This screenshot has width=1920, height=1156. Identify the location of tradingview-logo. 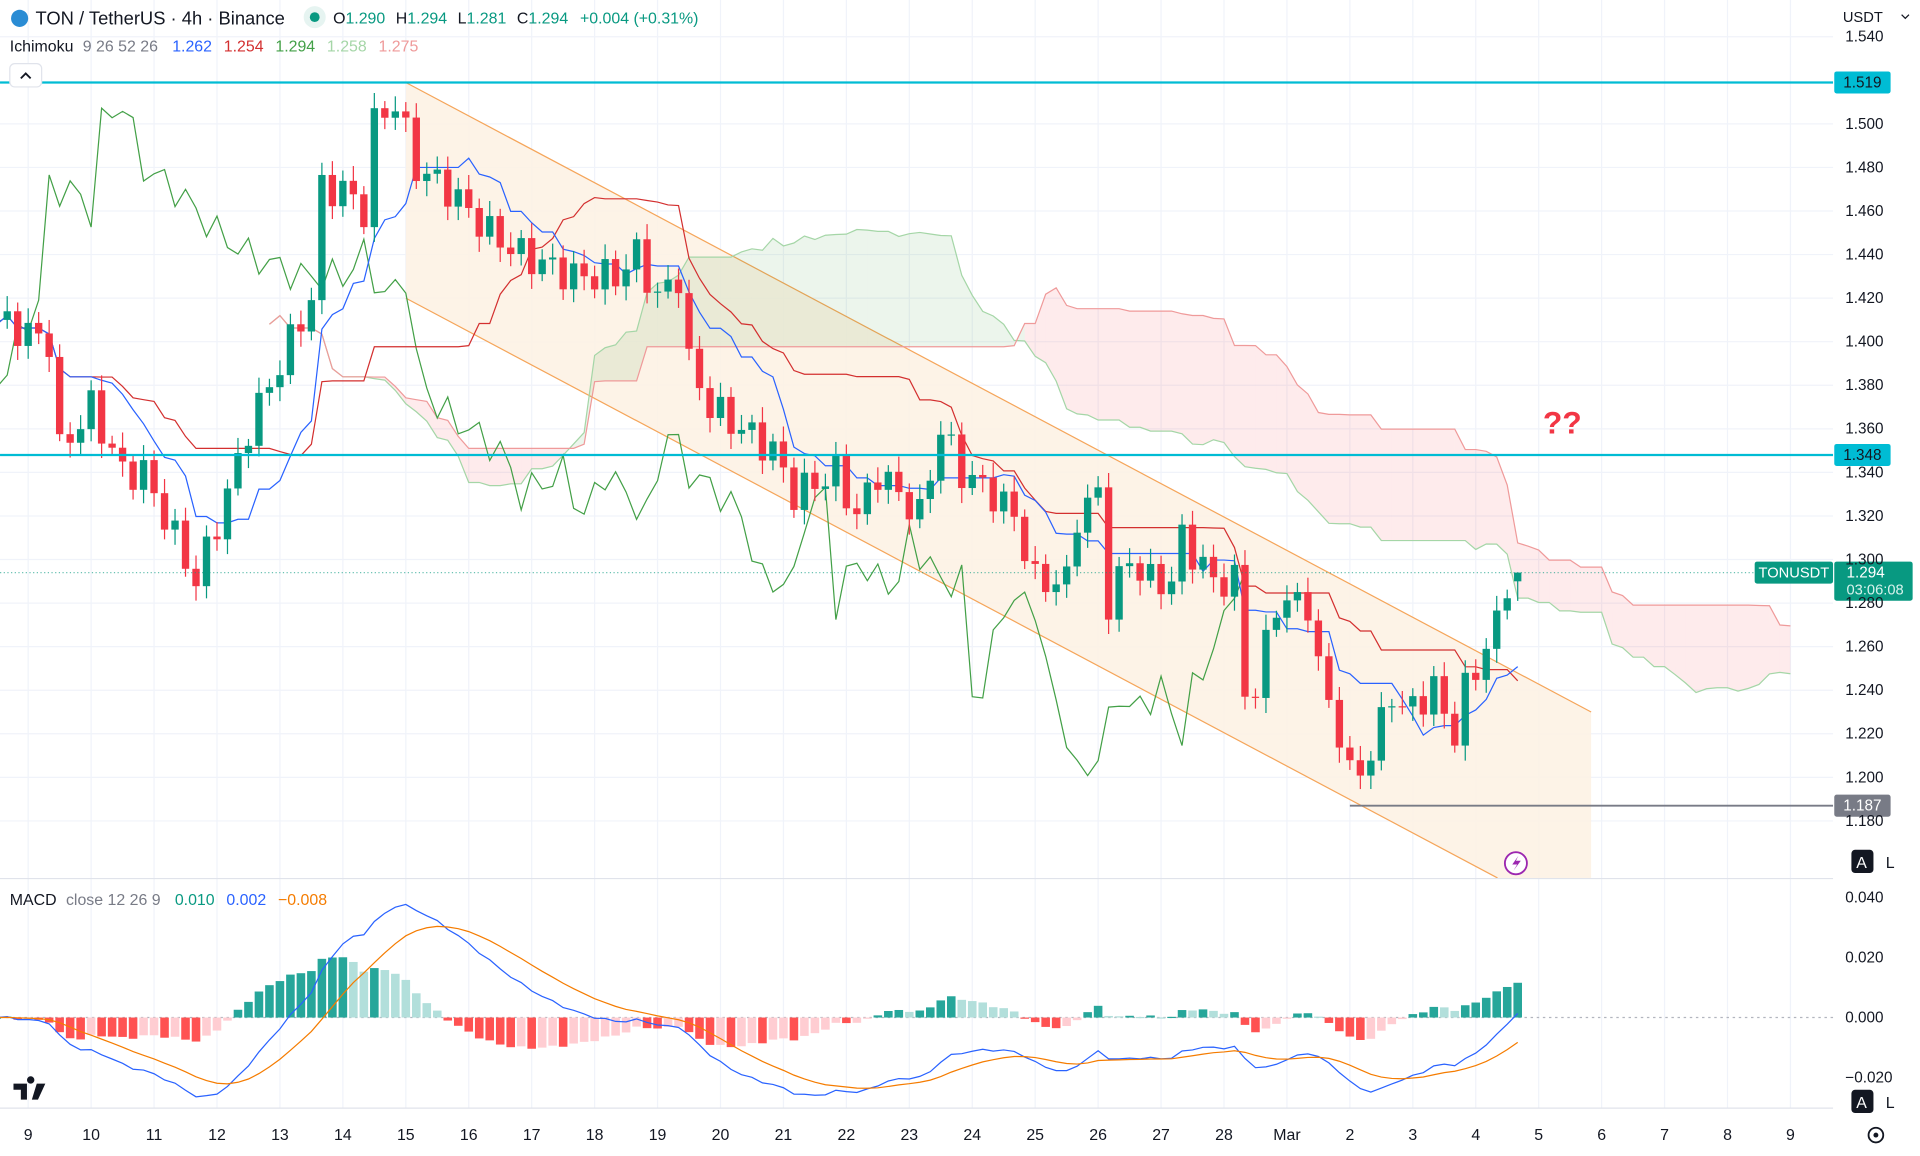
(29, 1087).